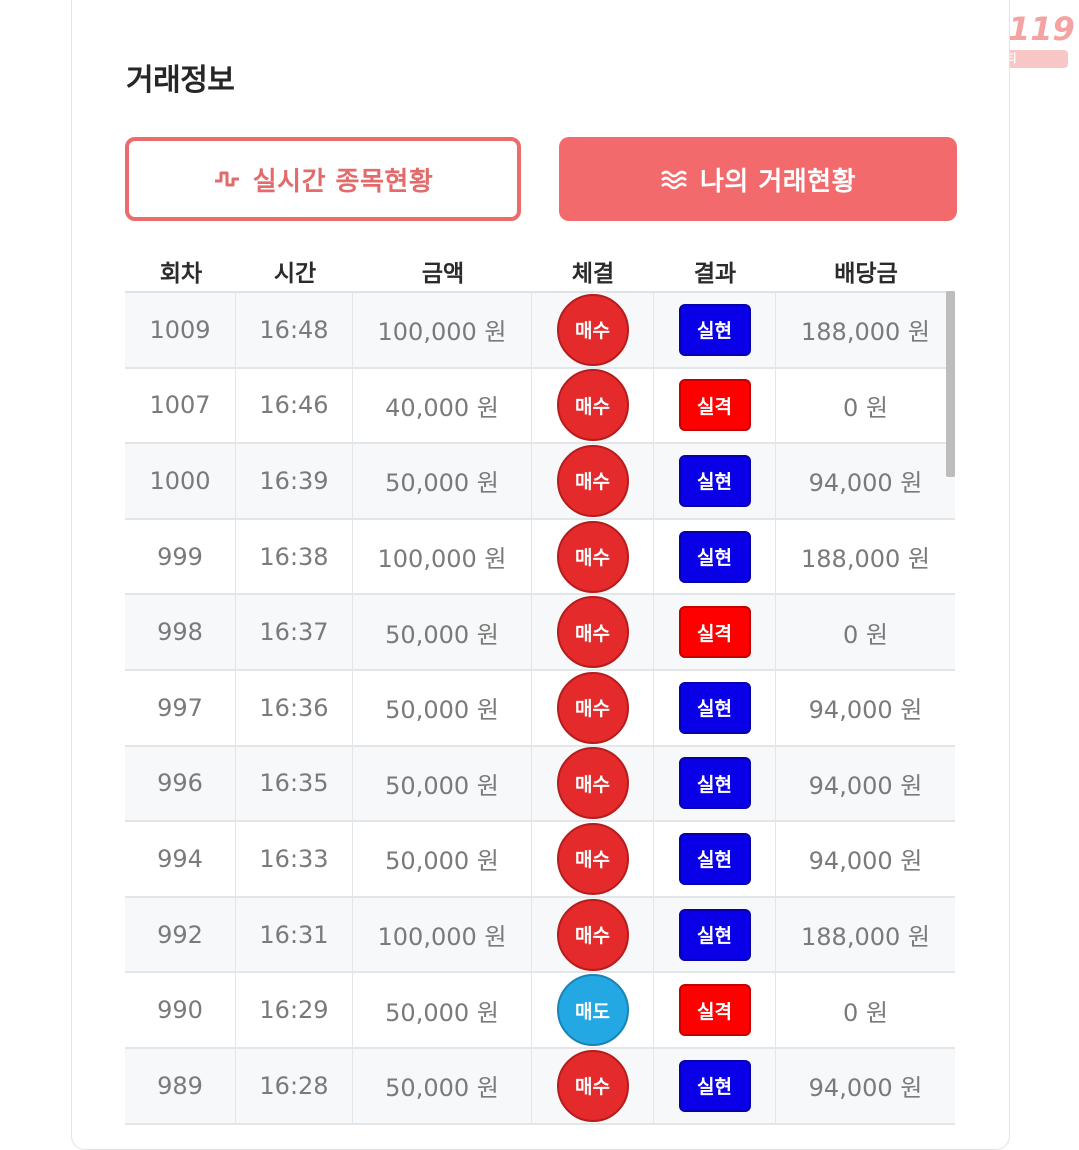  What do you see at coordinates (227, 179) in the screenshot?
I see `pulse-wave-icon` at bounding box center [227, 179].